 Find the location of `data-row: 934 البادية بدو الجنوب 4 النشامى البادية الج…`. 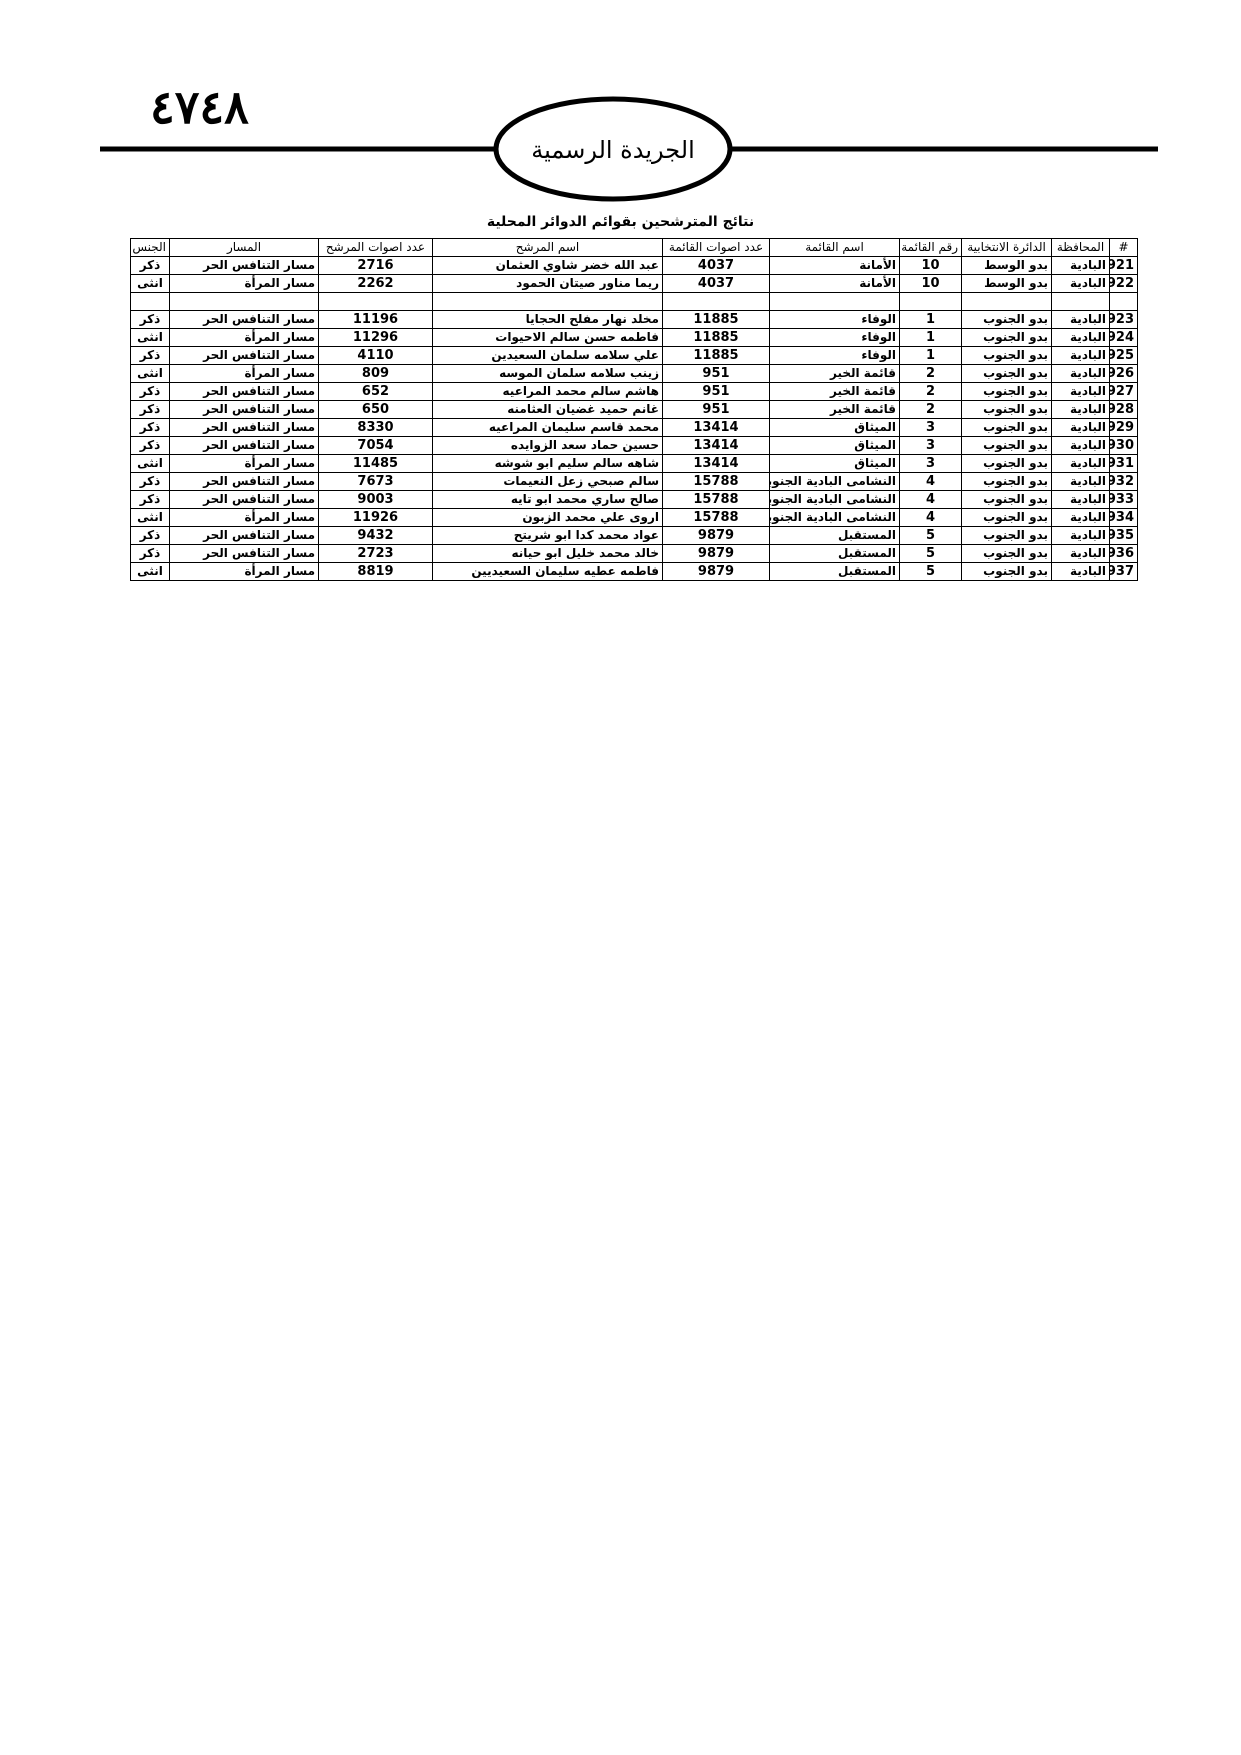

data-row: 934 البادية بدو الجنوب 4 النشامى البادية الج… is located at coordinates (634, 517).